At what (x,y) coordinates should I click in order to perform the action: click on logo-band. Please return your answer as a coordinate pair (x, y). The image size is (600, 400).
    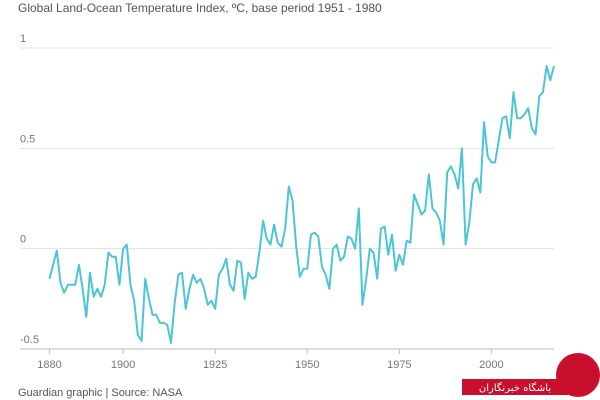
    Looking at the image, I should click on (515, 387).